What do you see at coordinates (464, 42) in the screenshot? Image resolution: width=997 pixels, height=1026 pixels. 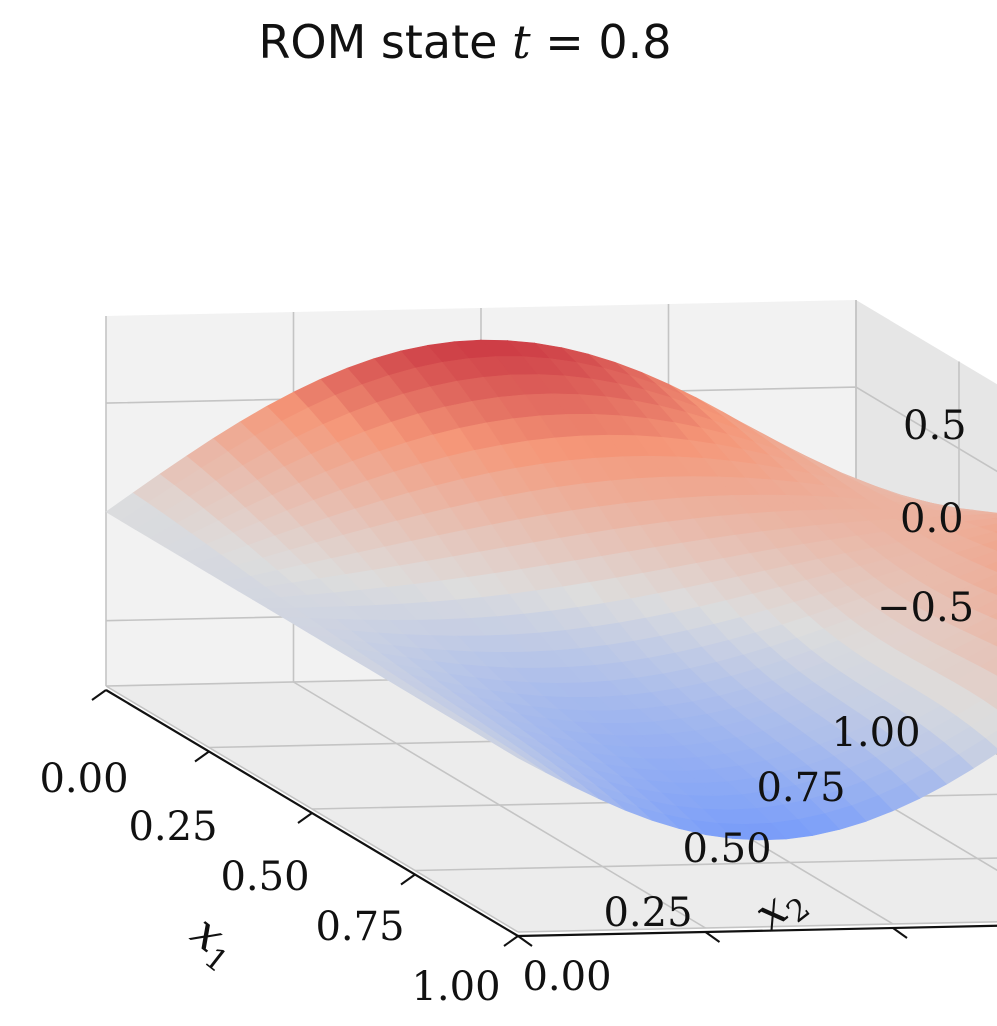 I see `chart-title: ROM state t = 0.8` at bounding box center [464, 42].